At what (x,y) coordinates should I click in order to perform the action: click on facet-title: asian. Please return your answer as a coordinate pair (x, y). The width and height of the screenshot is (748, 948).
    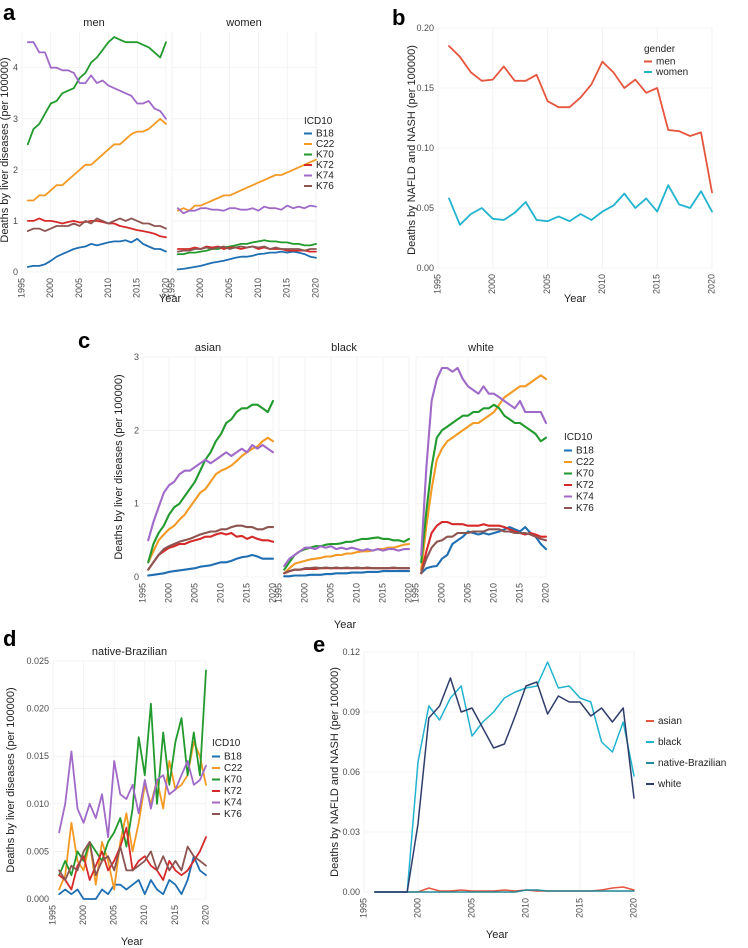
    Looking at the image, I should click on (208, 348).